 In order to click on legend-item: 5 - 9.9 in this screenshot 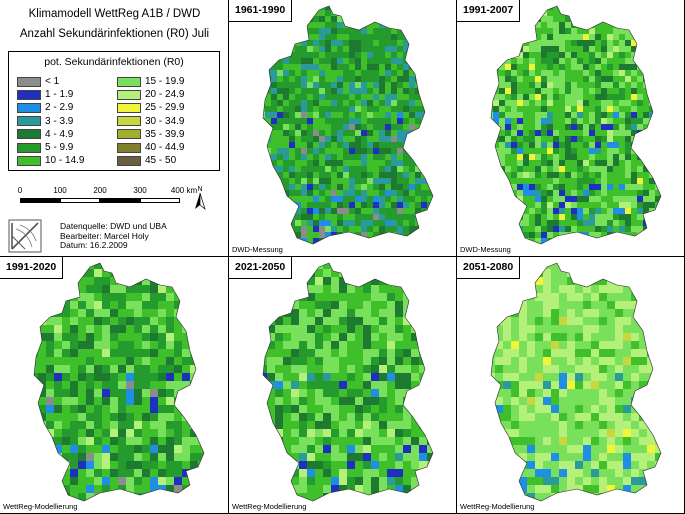, I will do `click(45, 147)`.